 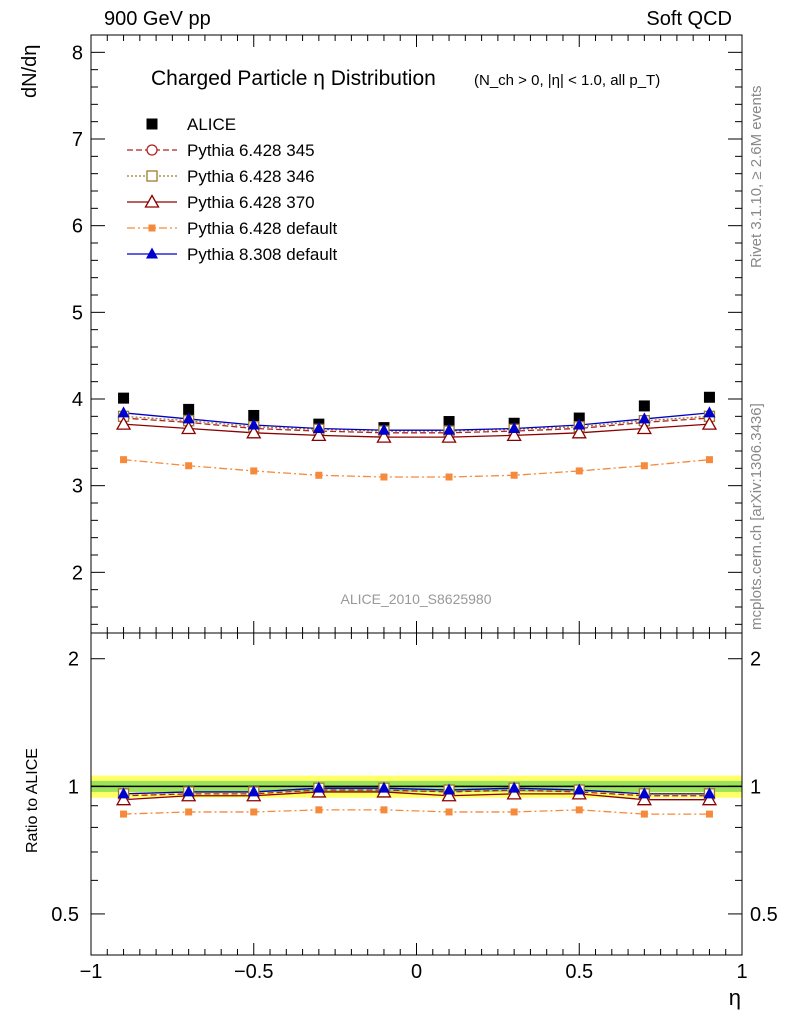 I want to click on legend-label-pythia-6-428-default: Pythia 6.428 default, so click(x=262, y=228).